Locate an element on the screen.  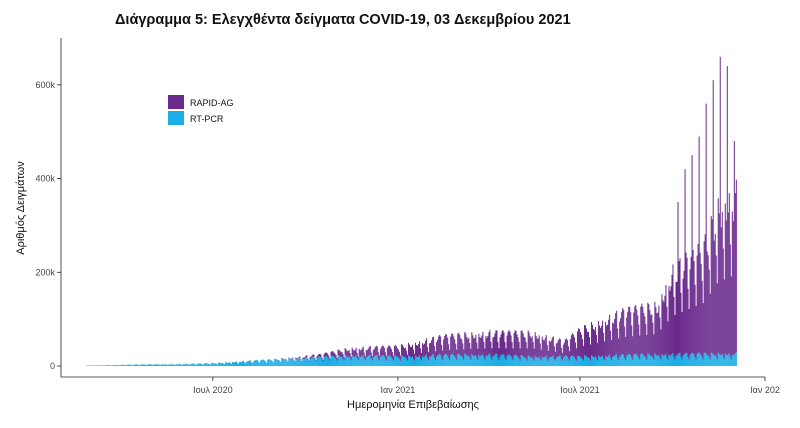
legend-swatch-rapid-ag is located at coordinates (176, 102).